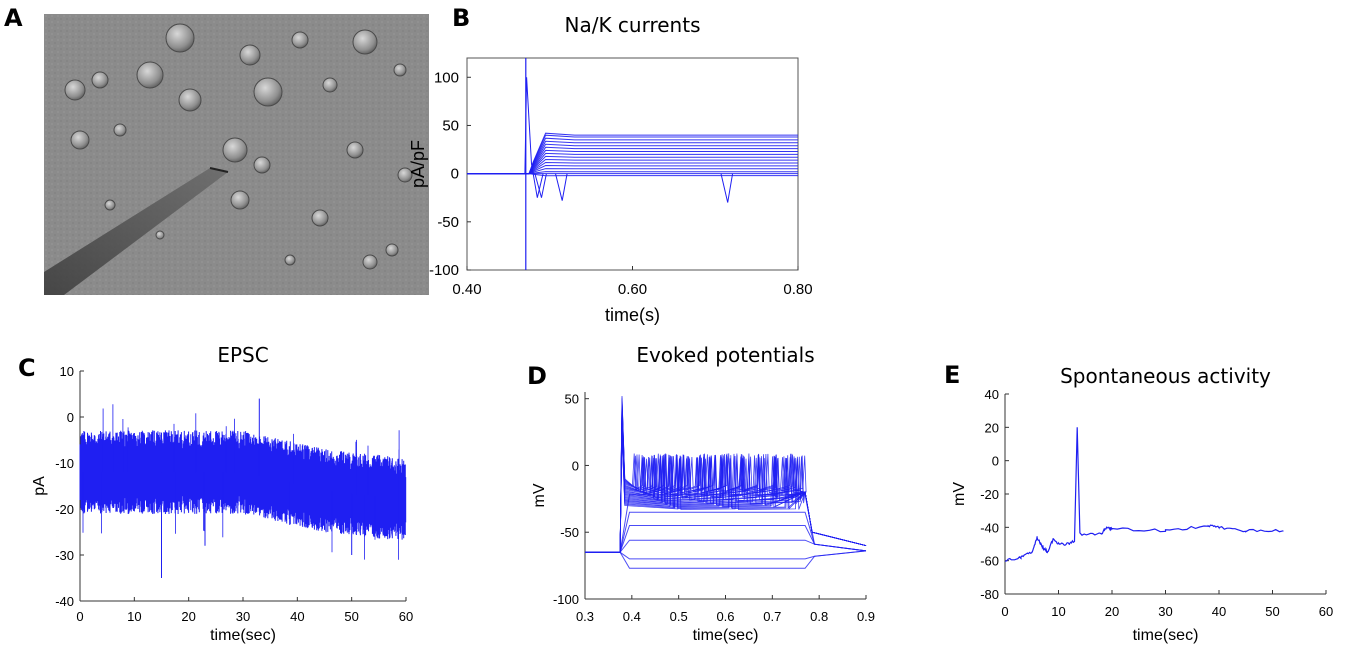 The image size is (1346, 656). What do you see at coordinates (632, 289) in the screenshot?
I see `x-tick-label: 0.60` at bounding box center [632, 289].